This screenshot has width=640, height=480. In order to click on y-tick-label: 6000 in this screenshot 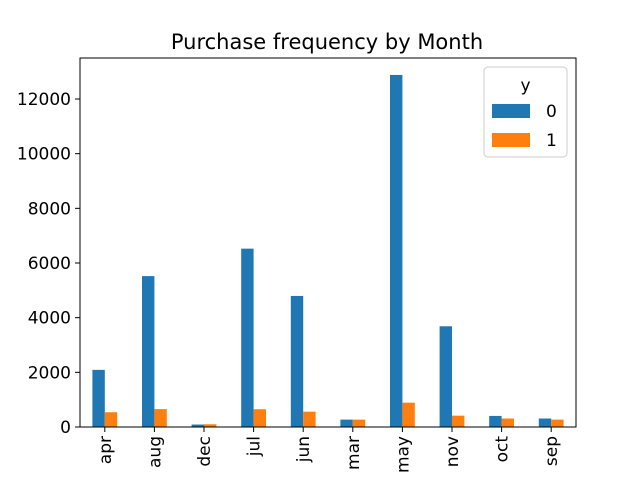, I will do `click(49, 264)`.